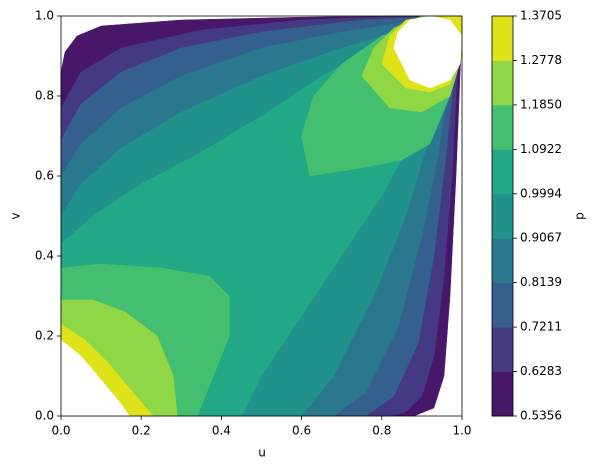 Image resolution: width=598 pixels, height=470 pixels. I want to click on y-axis-label: v, so click(16, 215).